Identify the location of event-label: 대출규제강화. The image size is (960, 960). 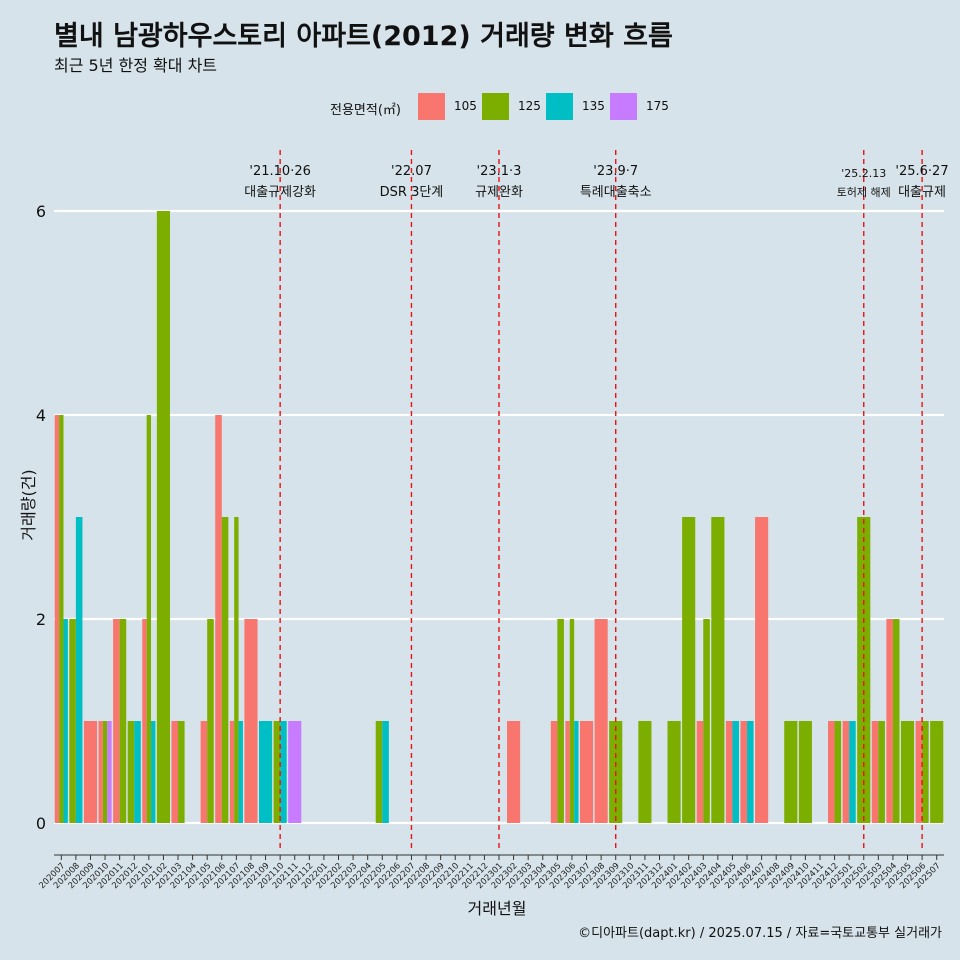
(280, 192).